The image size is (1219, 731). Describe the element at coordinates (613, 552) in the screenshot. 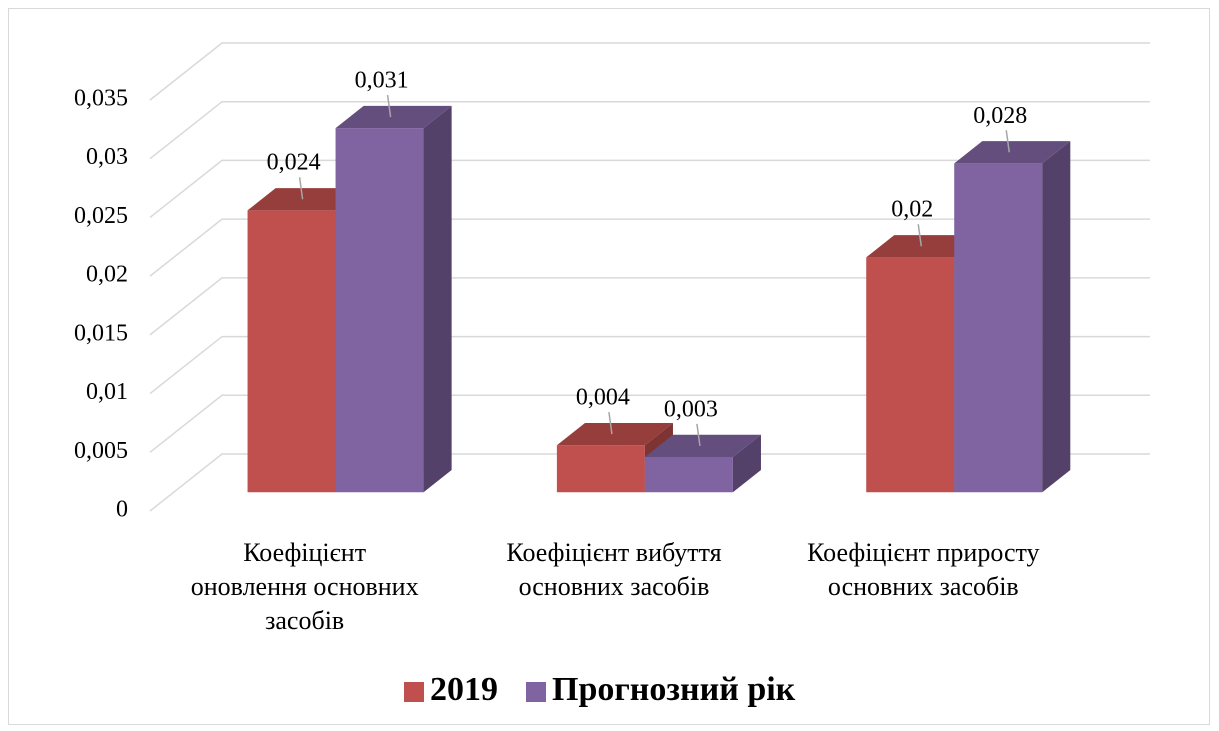

I see `x-tick-label: Коефіцієнт вибуття` at that location.